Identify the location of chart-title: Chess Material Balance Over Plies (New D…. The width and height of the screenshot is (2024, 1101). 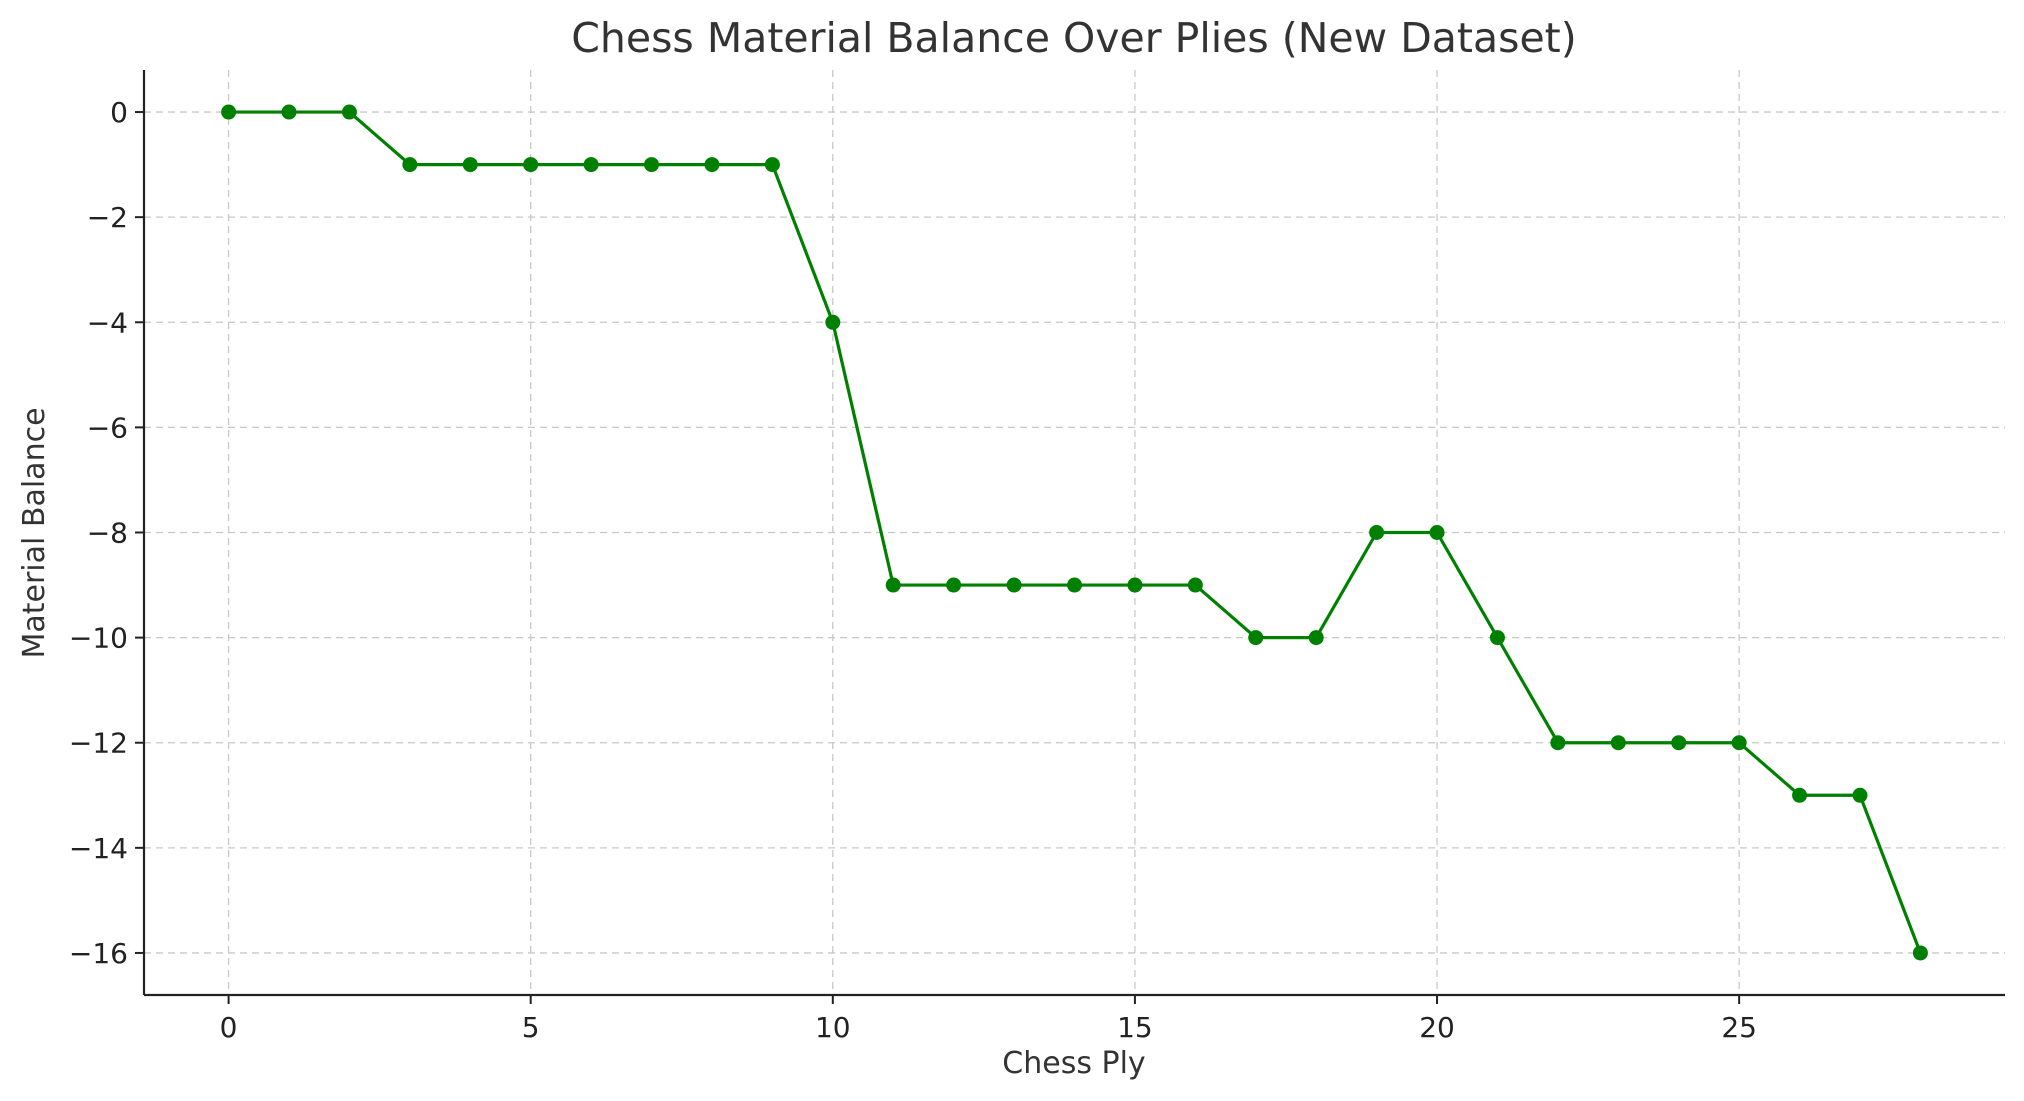
(1074, 38).